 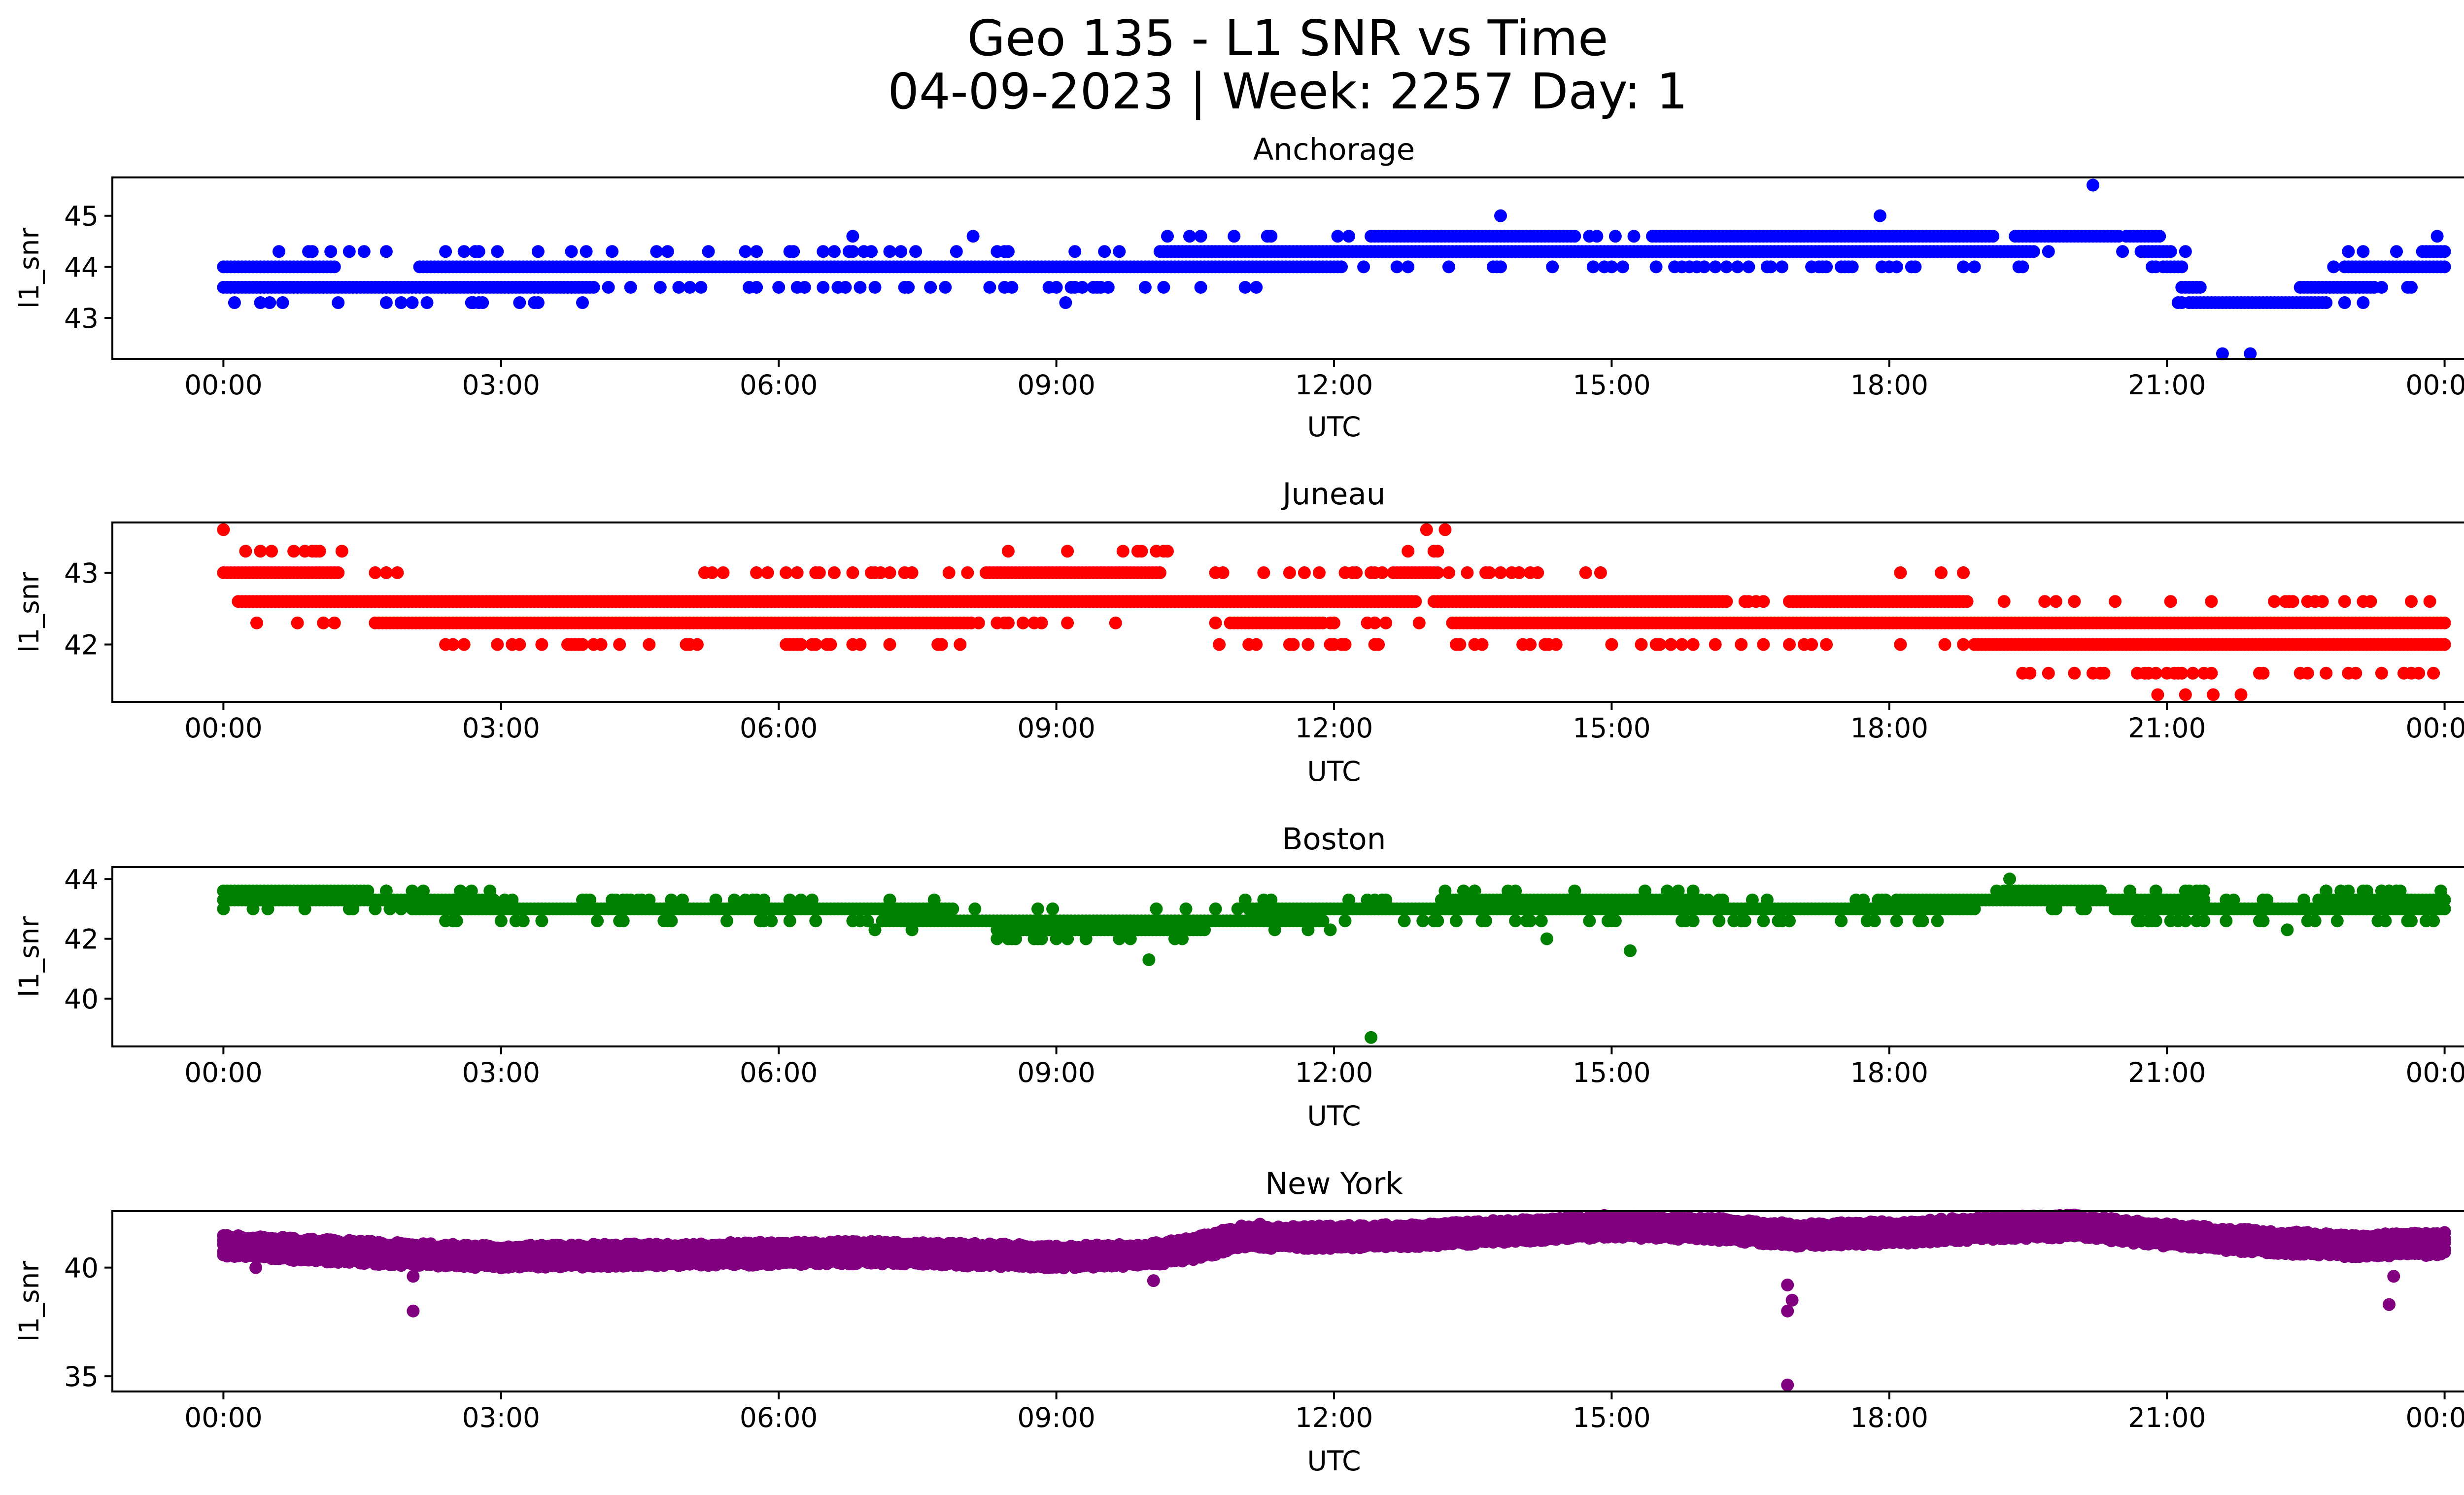 I want to click on x-tick-label: 09:00, so click(x=1056, y=1072).